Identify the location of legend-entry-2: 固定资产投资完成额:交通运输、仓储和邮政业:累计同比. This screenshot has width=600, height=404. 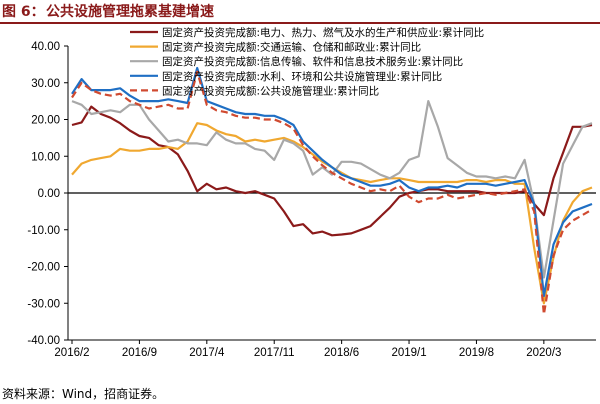
(291, 47).